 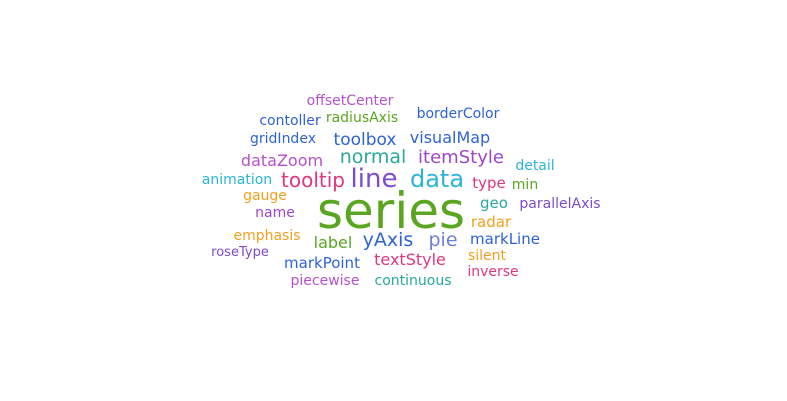 What do you see at coordinates (410, 259) in the screenshot?
I see `word-textstyle: textStyle` at bounding box center [410, 259].